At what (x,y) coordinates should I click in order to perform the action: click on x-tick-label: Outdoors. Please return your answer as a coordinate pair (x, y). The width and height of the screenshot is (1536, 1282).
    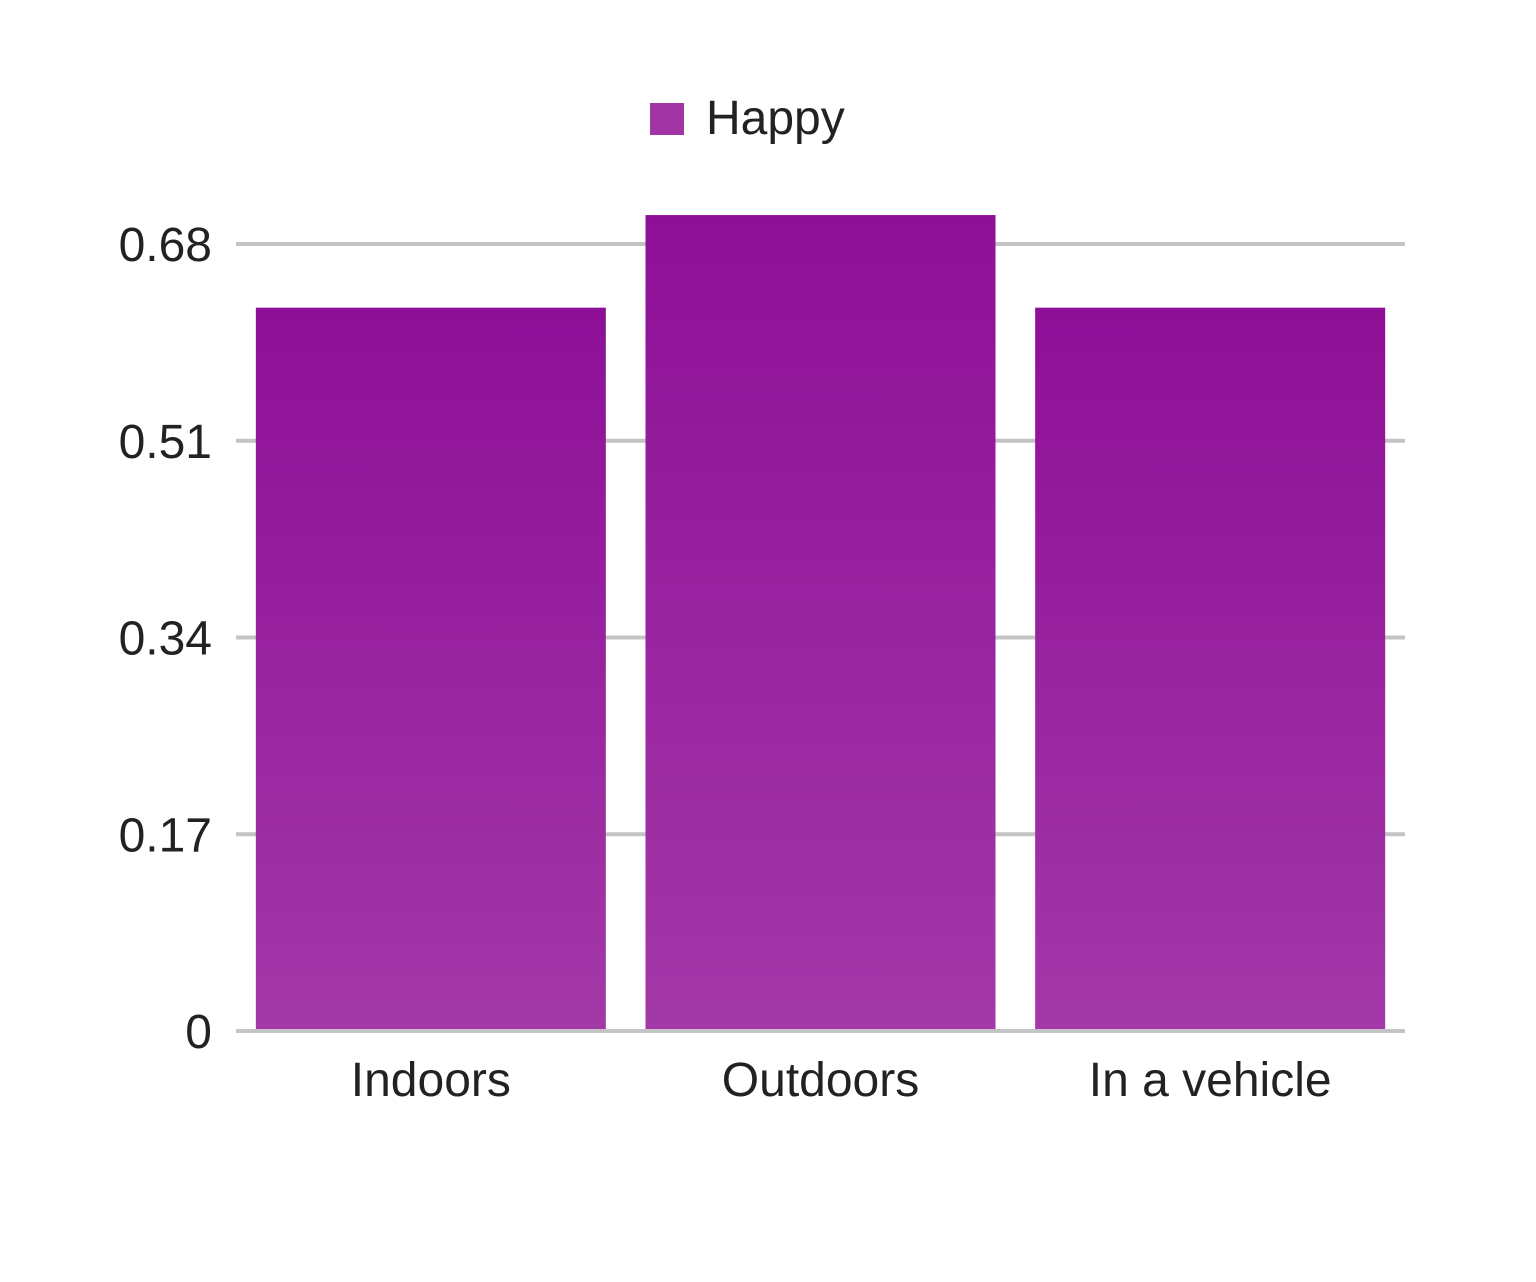
    Looking at the image, I should click on (820, 1080).